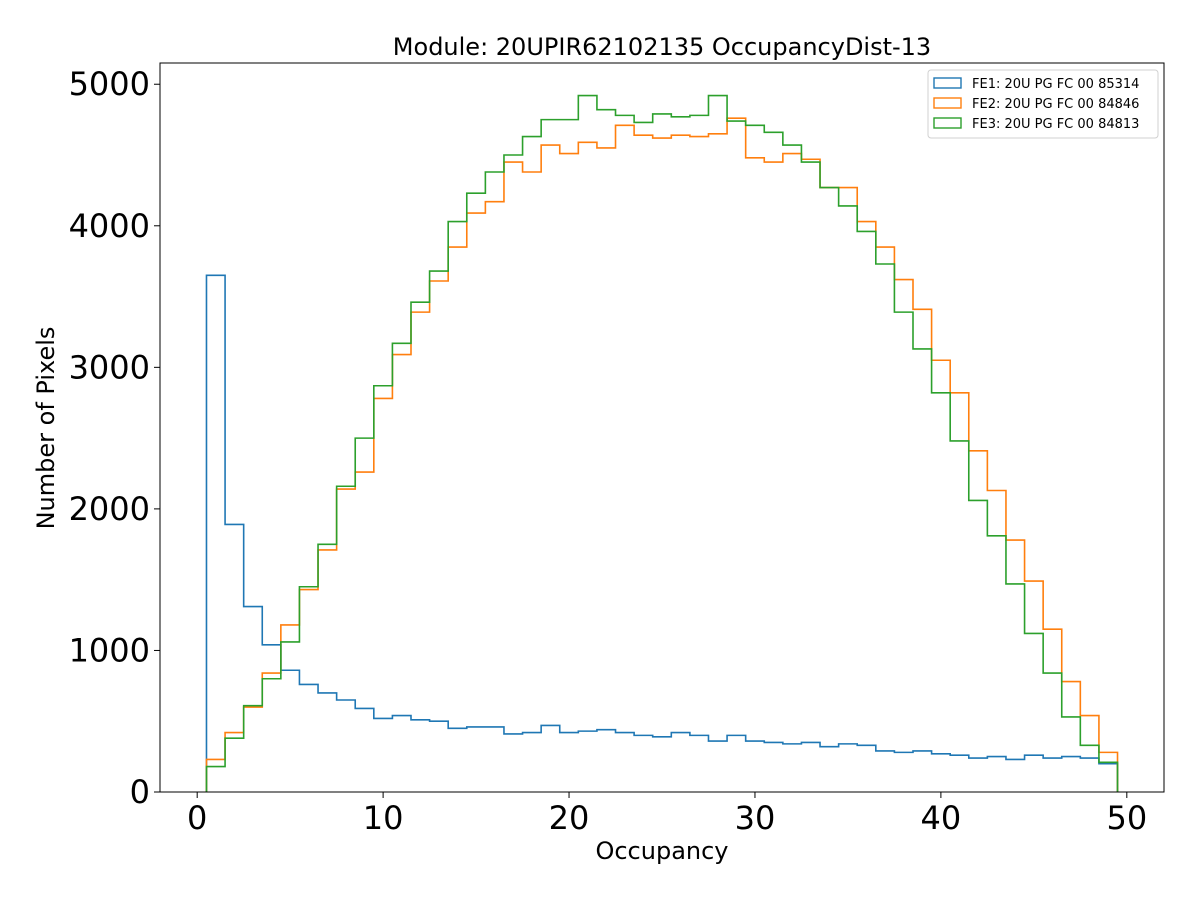 Image resolution: width=1200 pixels, height=900 pixels. Describe the element at coordinates (197, 818) in the screenshot. I see `x-tick-label: 0` at that location.